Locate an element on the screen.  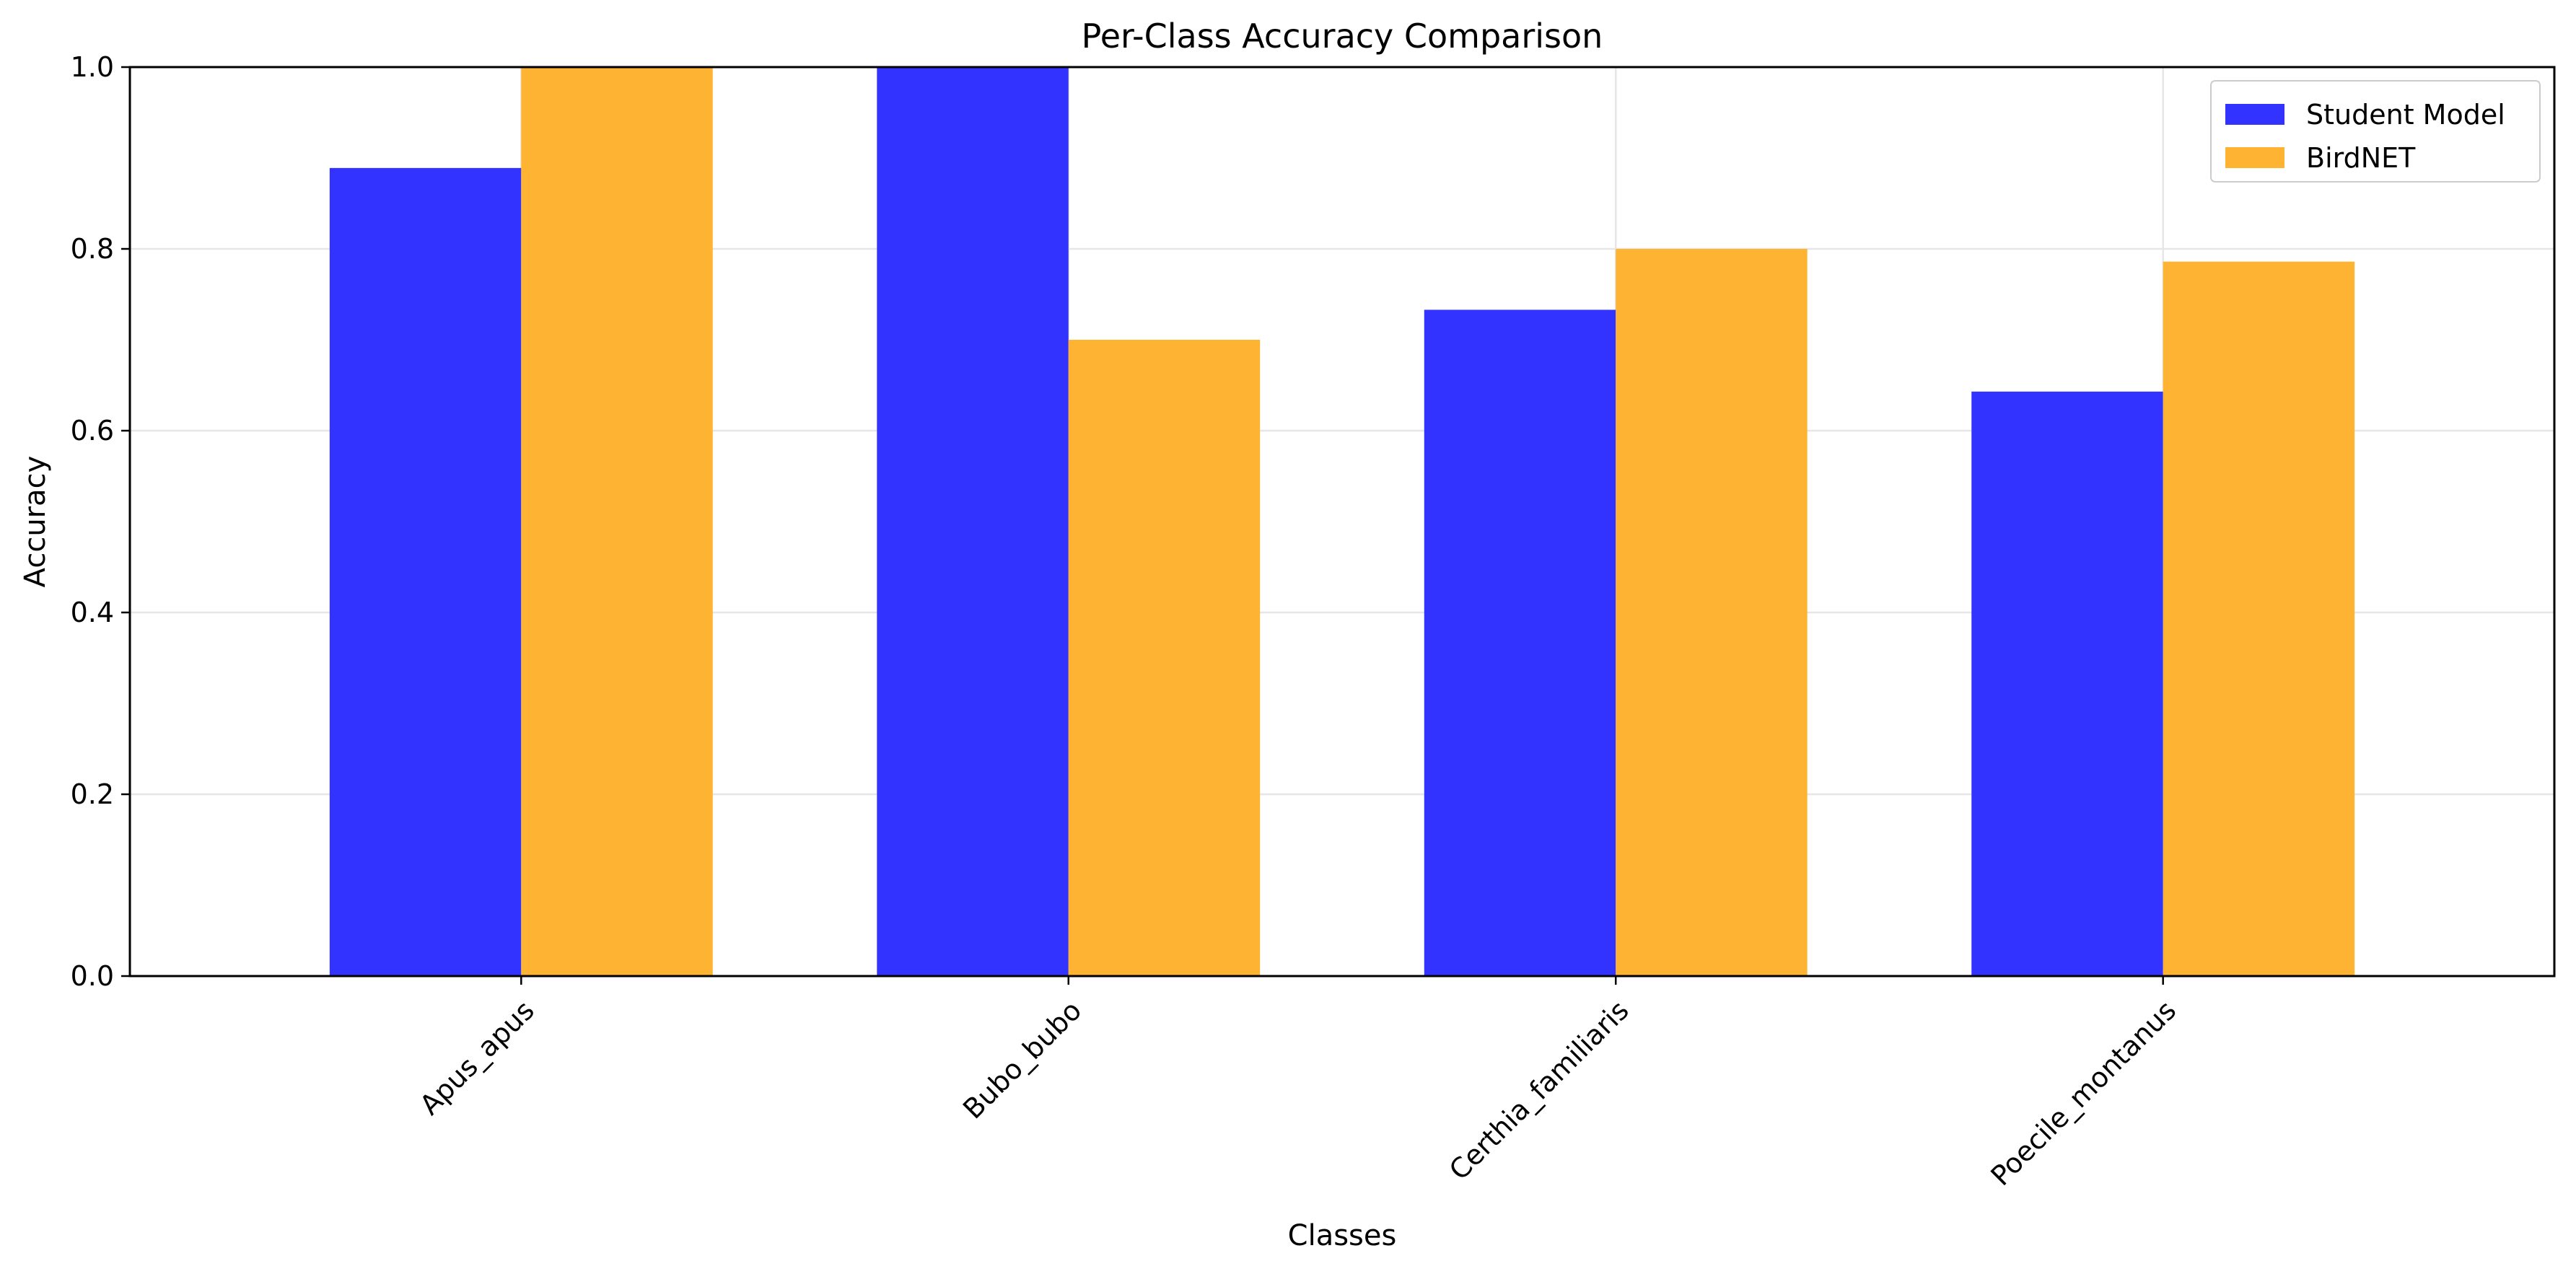
y-tick-label: 1.0 is located at coordinates (92, 67).